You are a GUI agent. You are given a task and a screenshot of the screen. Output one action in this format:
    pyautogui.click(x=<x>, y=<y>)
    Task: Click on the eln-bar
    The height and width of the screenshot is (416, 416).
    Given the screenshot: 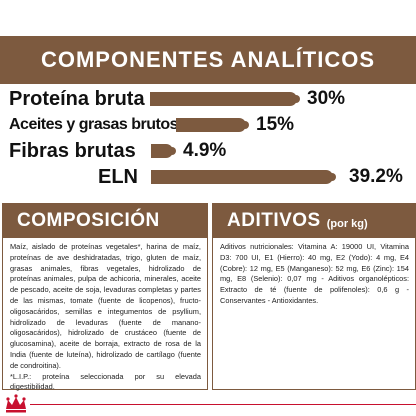 What is the action you would take?
    pyautogui.click(x=243, y=177)
    